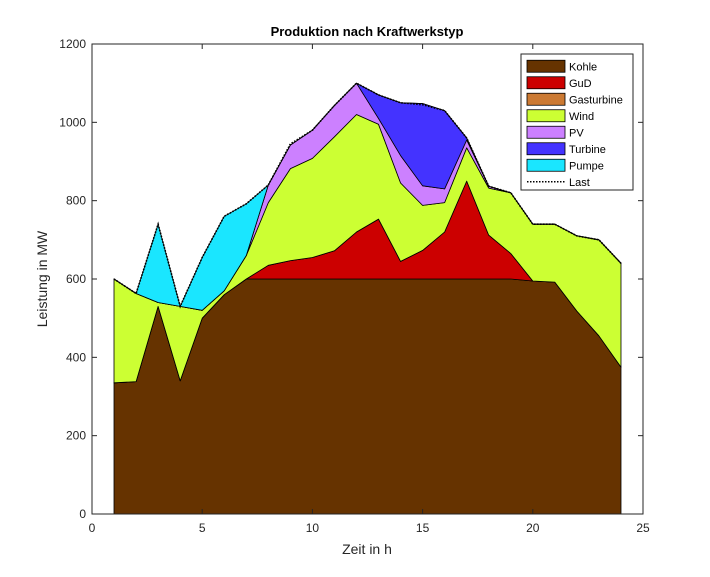  What do you see at coordinates (76, 279) in the screenshot?
I see `y-tick-label: 600` at bounding box center [76, 279].